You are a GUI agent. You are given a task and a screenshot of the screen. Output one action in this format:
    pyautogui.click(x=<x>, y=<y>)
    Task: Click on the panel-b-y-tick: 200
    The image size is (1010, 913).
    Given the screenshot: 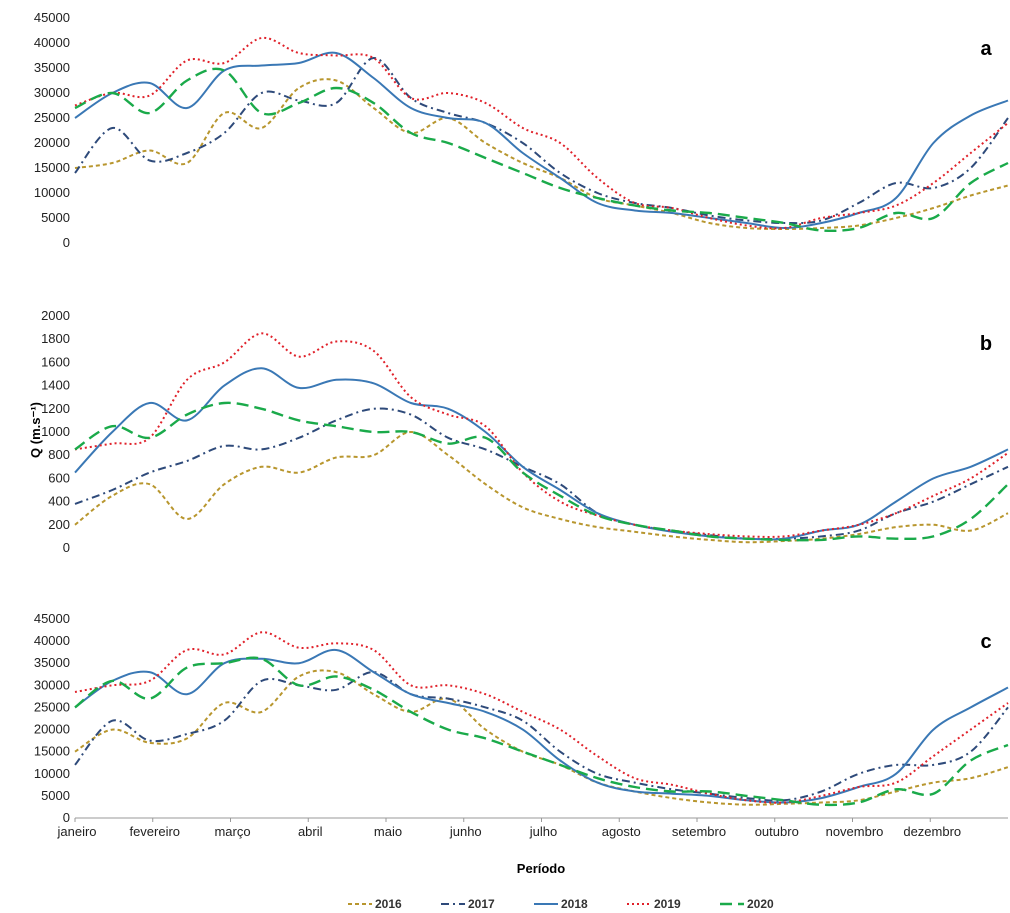 What is the action you would take?
    pyautogui.click(x=59, y=524)
    